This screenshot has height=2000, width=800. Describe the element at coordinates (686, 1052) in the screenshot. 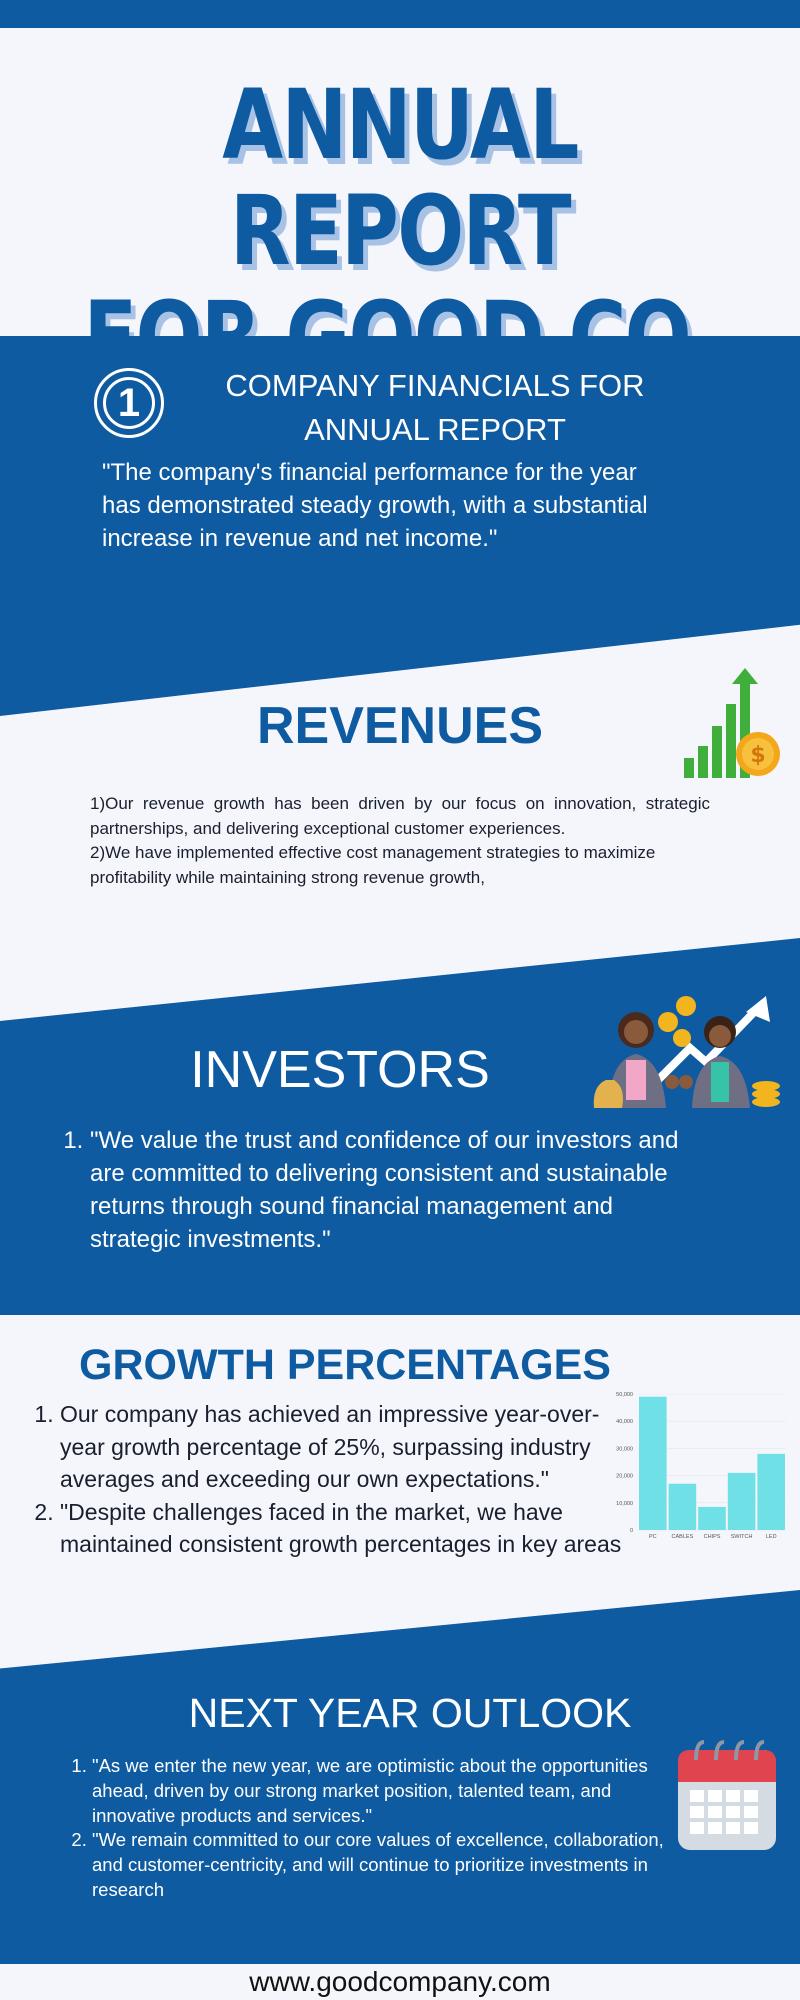

I see `investors-handshake-illustration` at that location.